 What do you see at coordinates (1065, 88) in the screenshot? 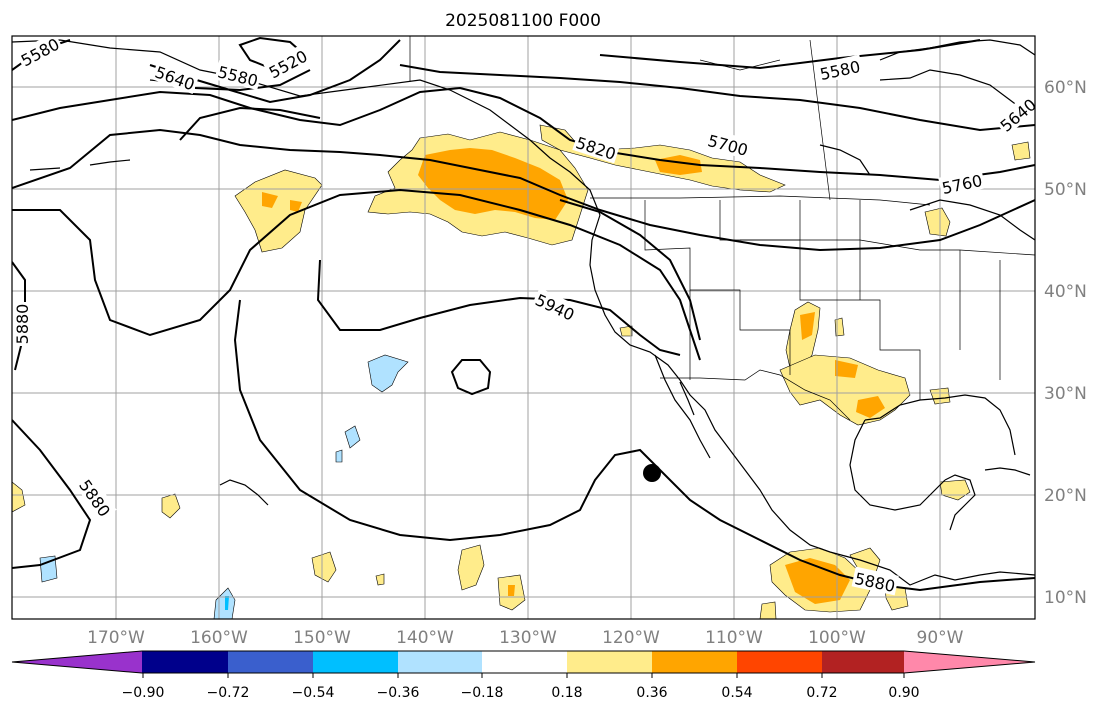
I see `latitude-tick-label: 60°N` at bounding box center [1065, 88].